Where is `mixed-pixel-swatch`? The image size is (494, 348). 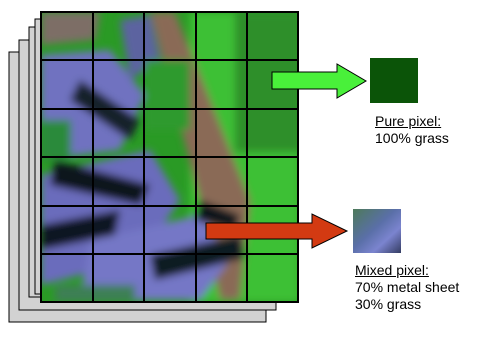 mixed-pixel-swatch is located at coordinates (377, 231).